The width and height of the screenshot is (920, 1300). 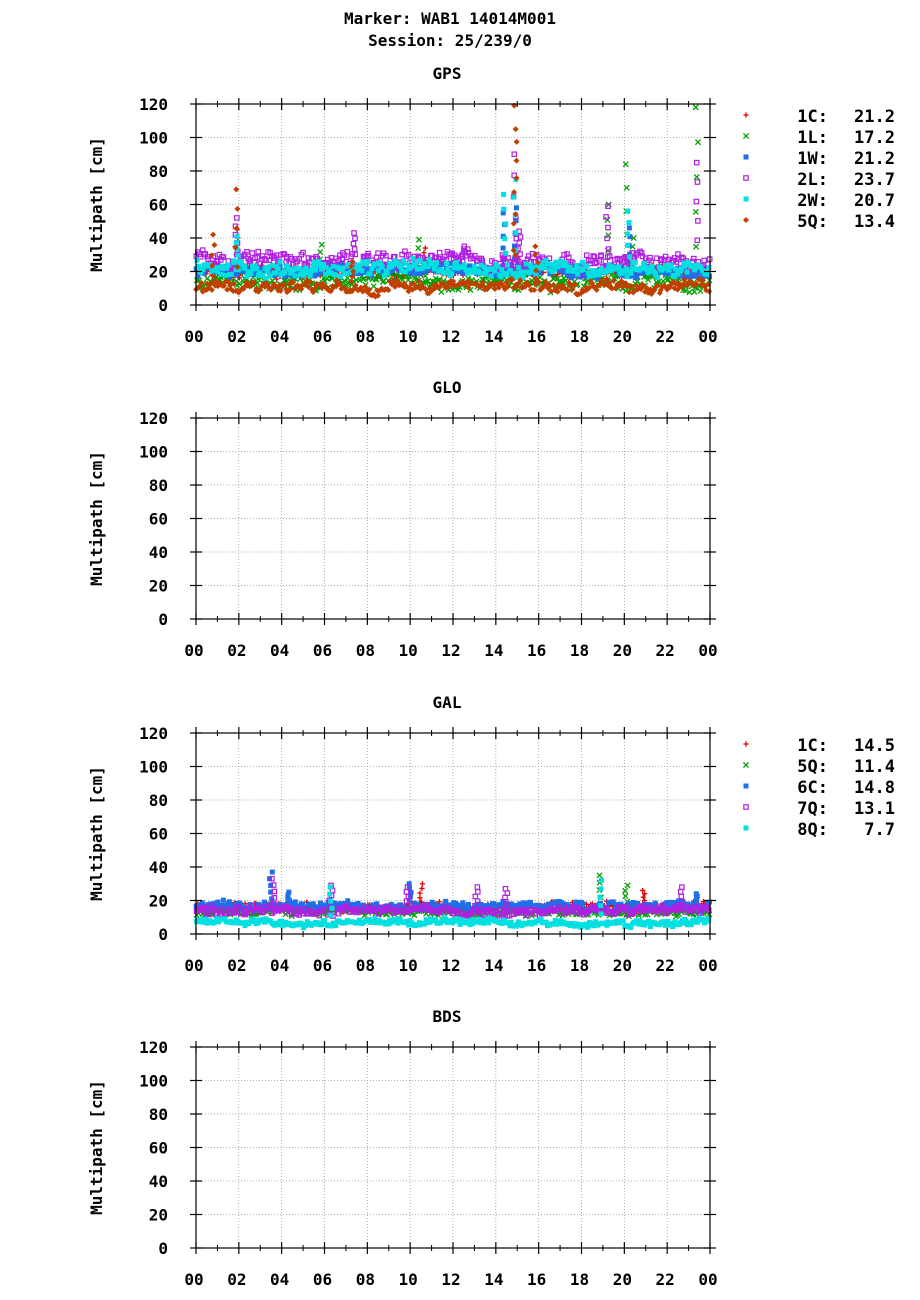 I want to click on x-tick-label: 22, so click(x=665, y=1279).